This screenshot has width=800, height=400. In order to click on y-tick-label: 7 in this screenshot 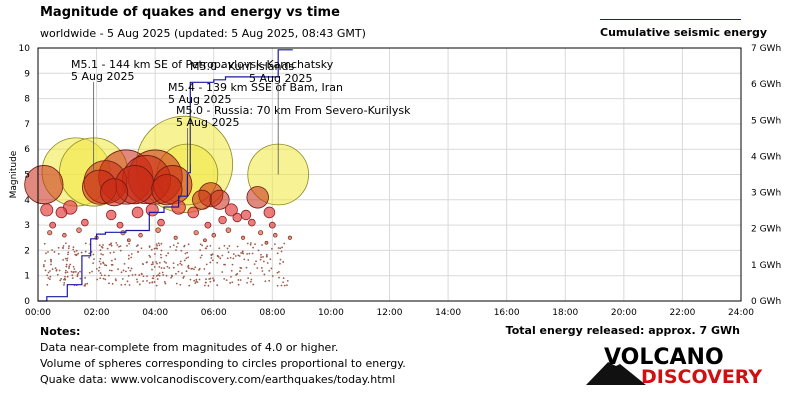, I will do `click(27, 125)`.